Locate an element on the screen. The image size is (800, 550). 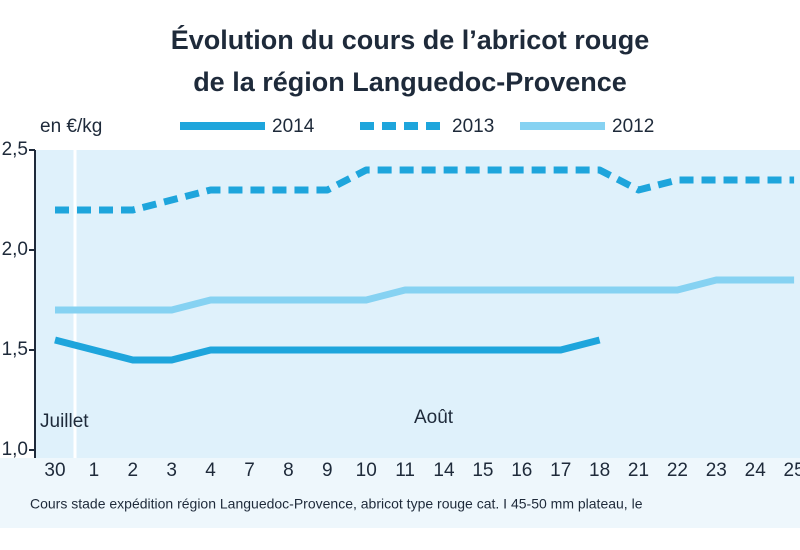
legend-label: 2014 is located at coordinates (293, 126).